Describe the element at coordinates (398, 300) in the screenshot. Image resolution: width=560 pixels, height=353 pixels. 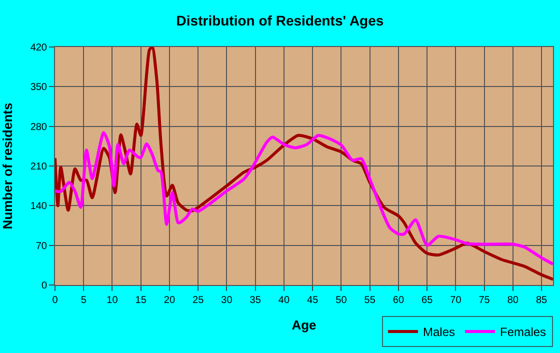
I see `x-tick-label: 60` at that location.